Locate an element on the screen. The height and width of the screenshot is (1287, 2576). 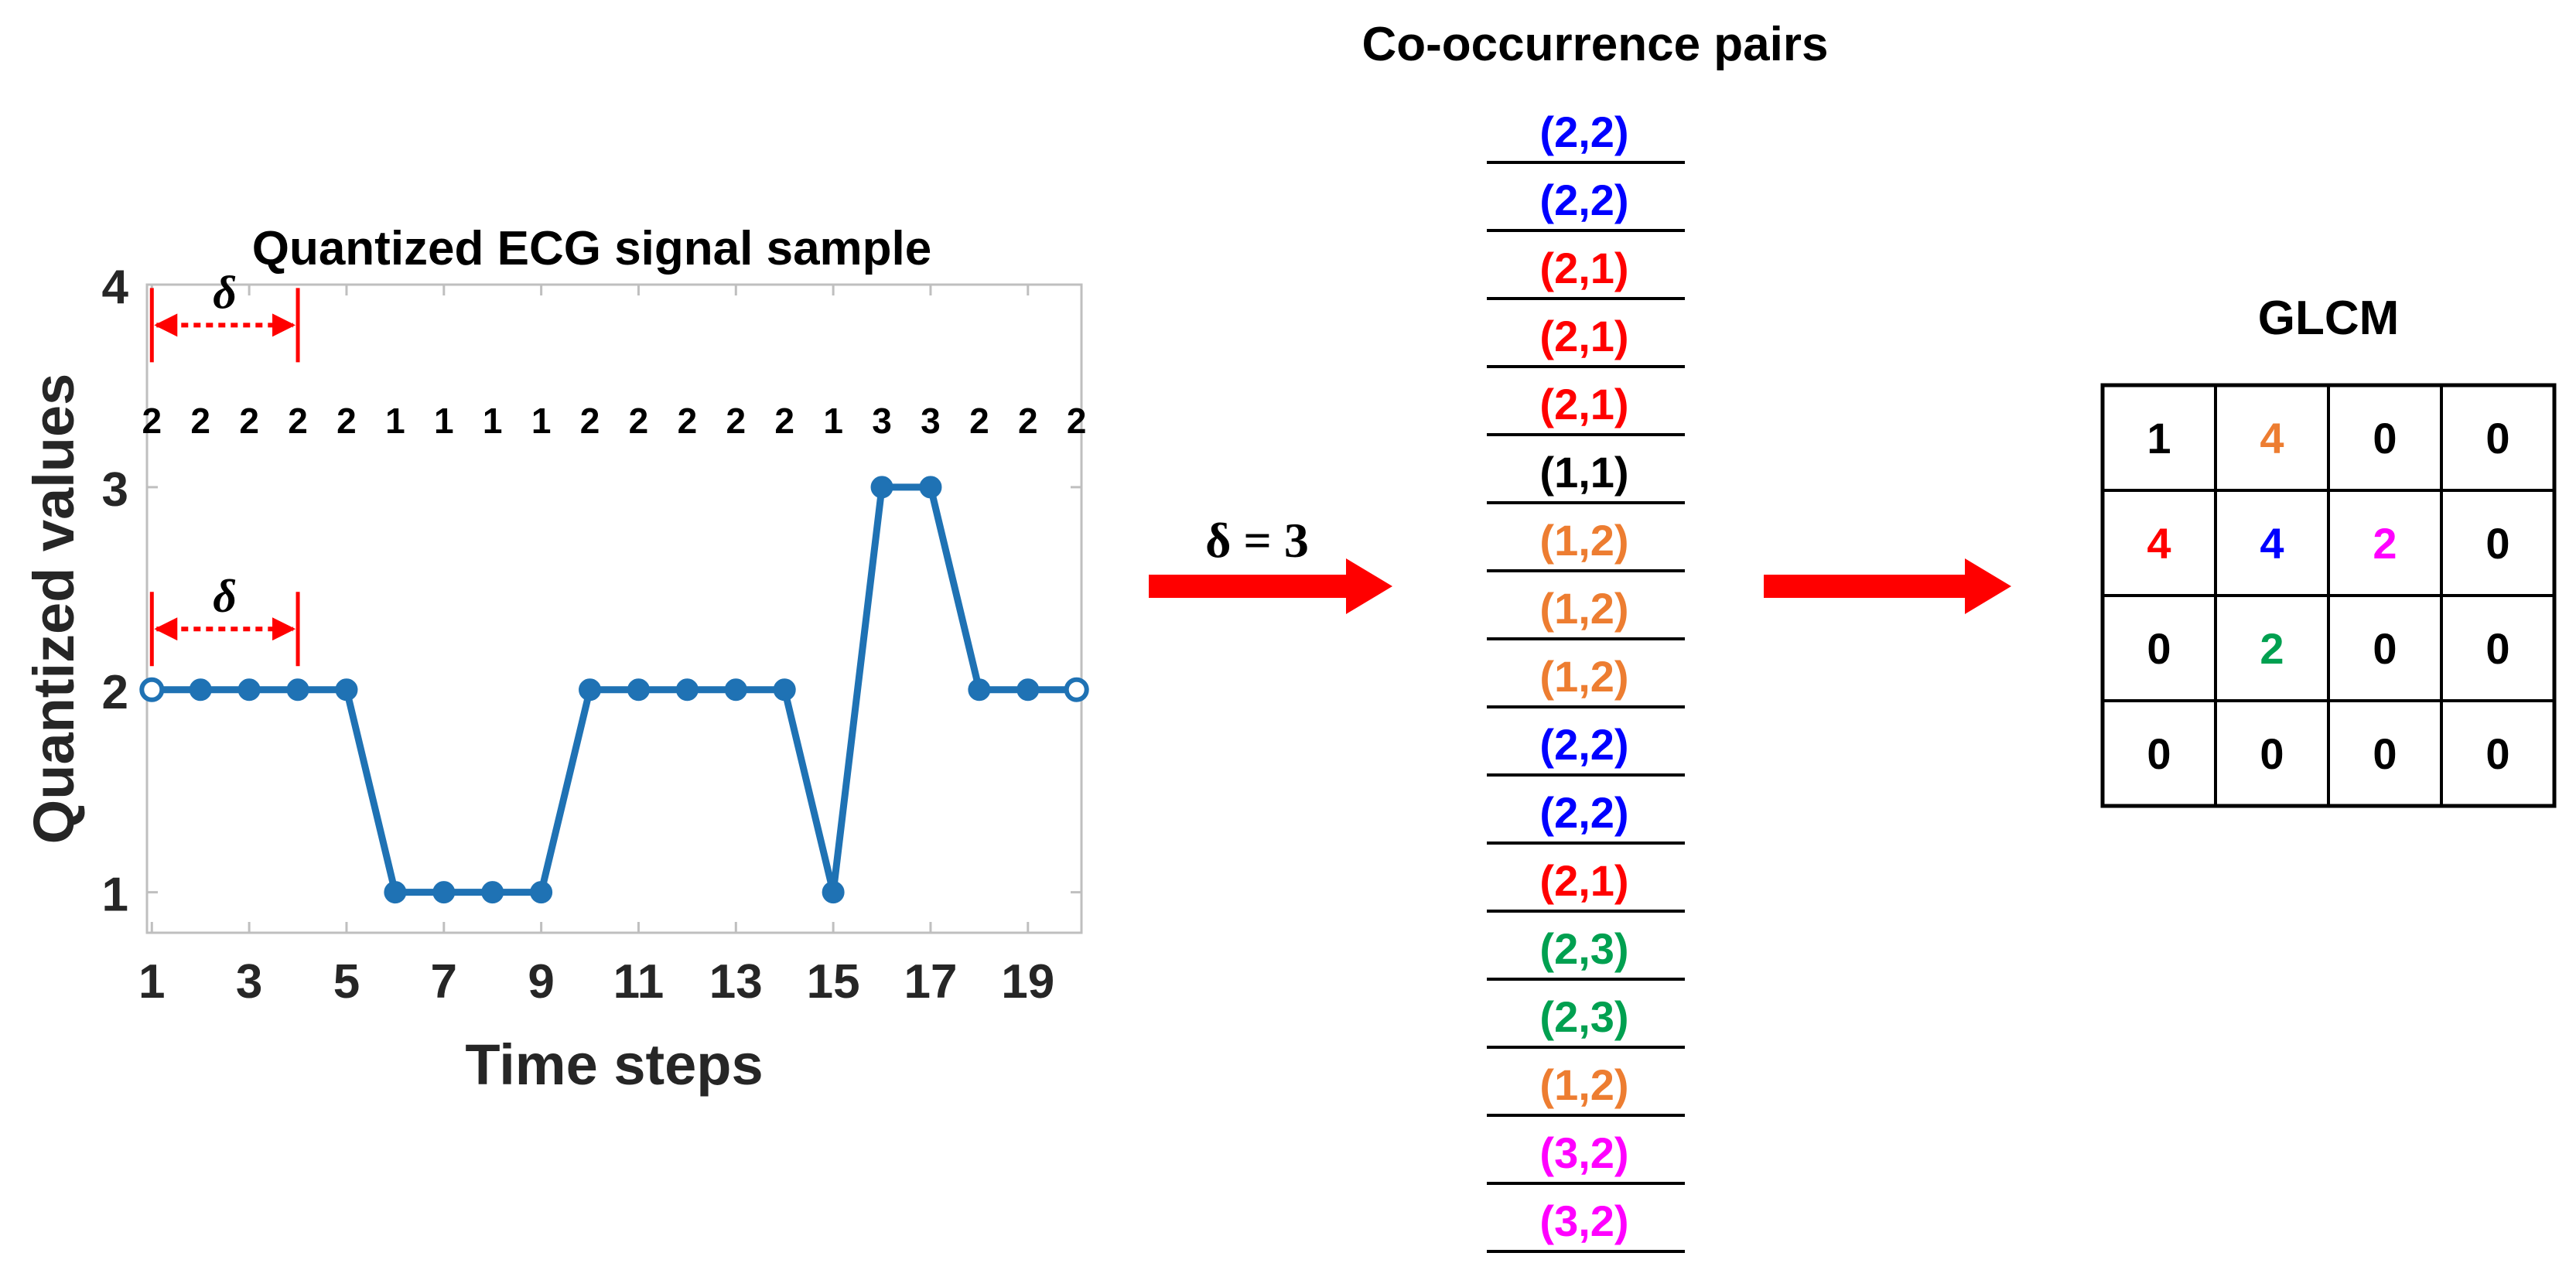
x-tick-label: 3 is located at coordinates (249, 982).